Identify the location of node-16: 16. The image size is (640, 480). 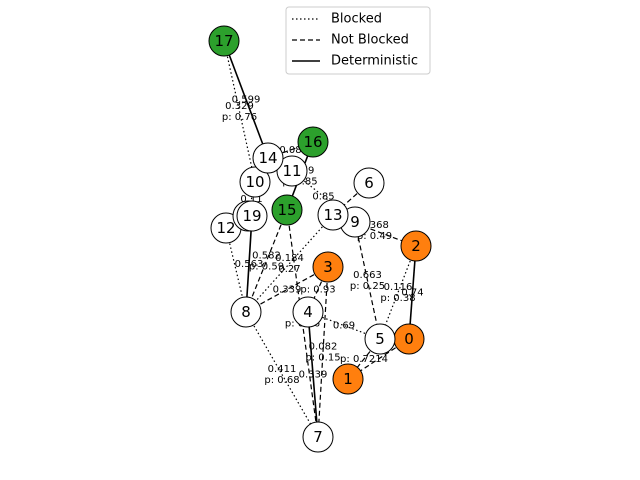
(313, 142).